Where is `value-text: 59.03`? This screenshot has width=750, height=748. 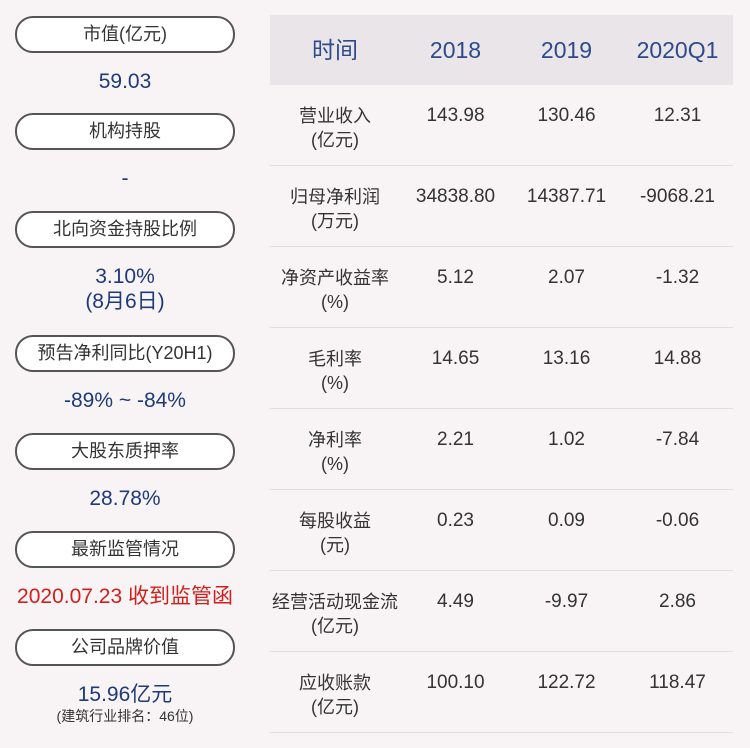
value-text: 59.03 is located at coordinates (125, 81).